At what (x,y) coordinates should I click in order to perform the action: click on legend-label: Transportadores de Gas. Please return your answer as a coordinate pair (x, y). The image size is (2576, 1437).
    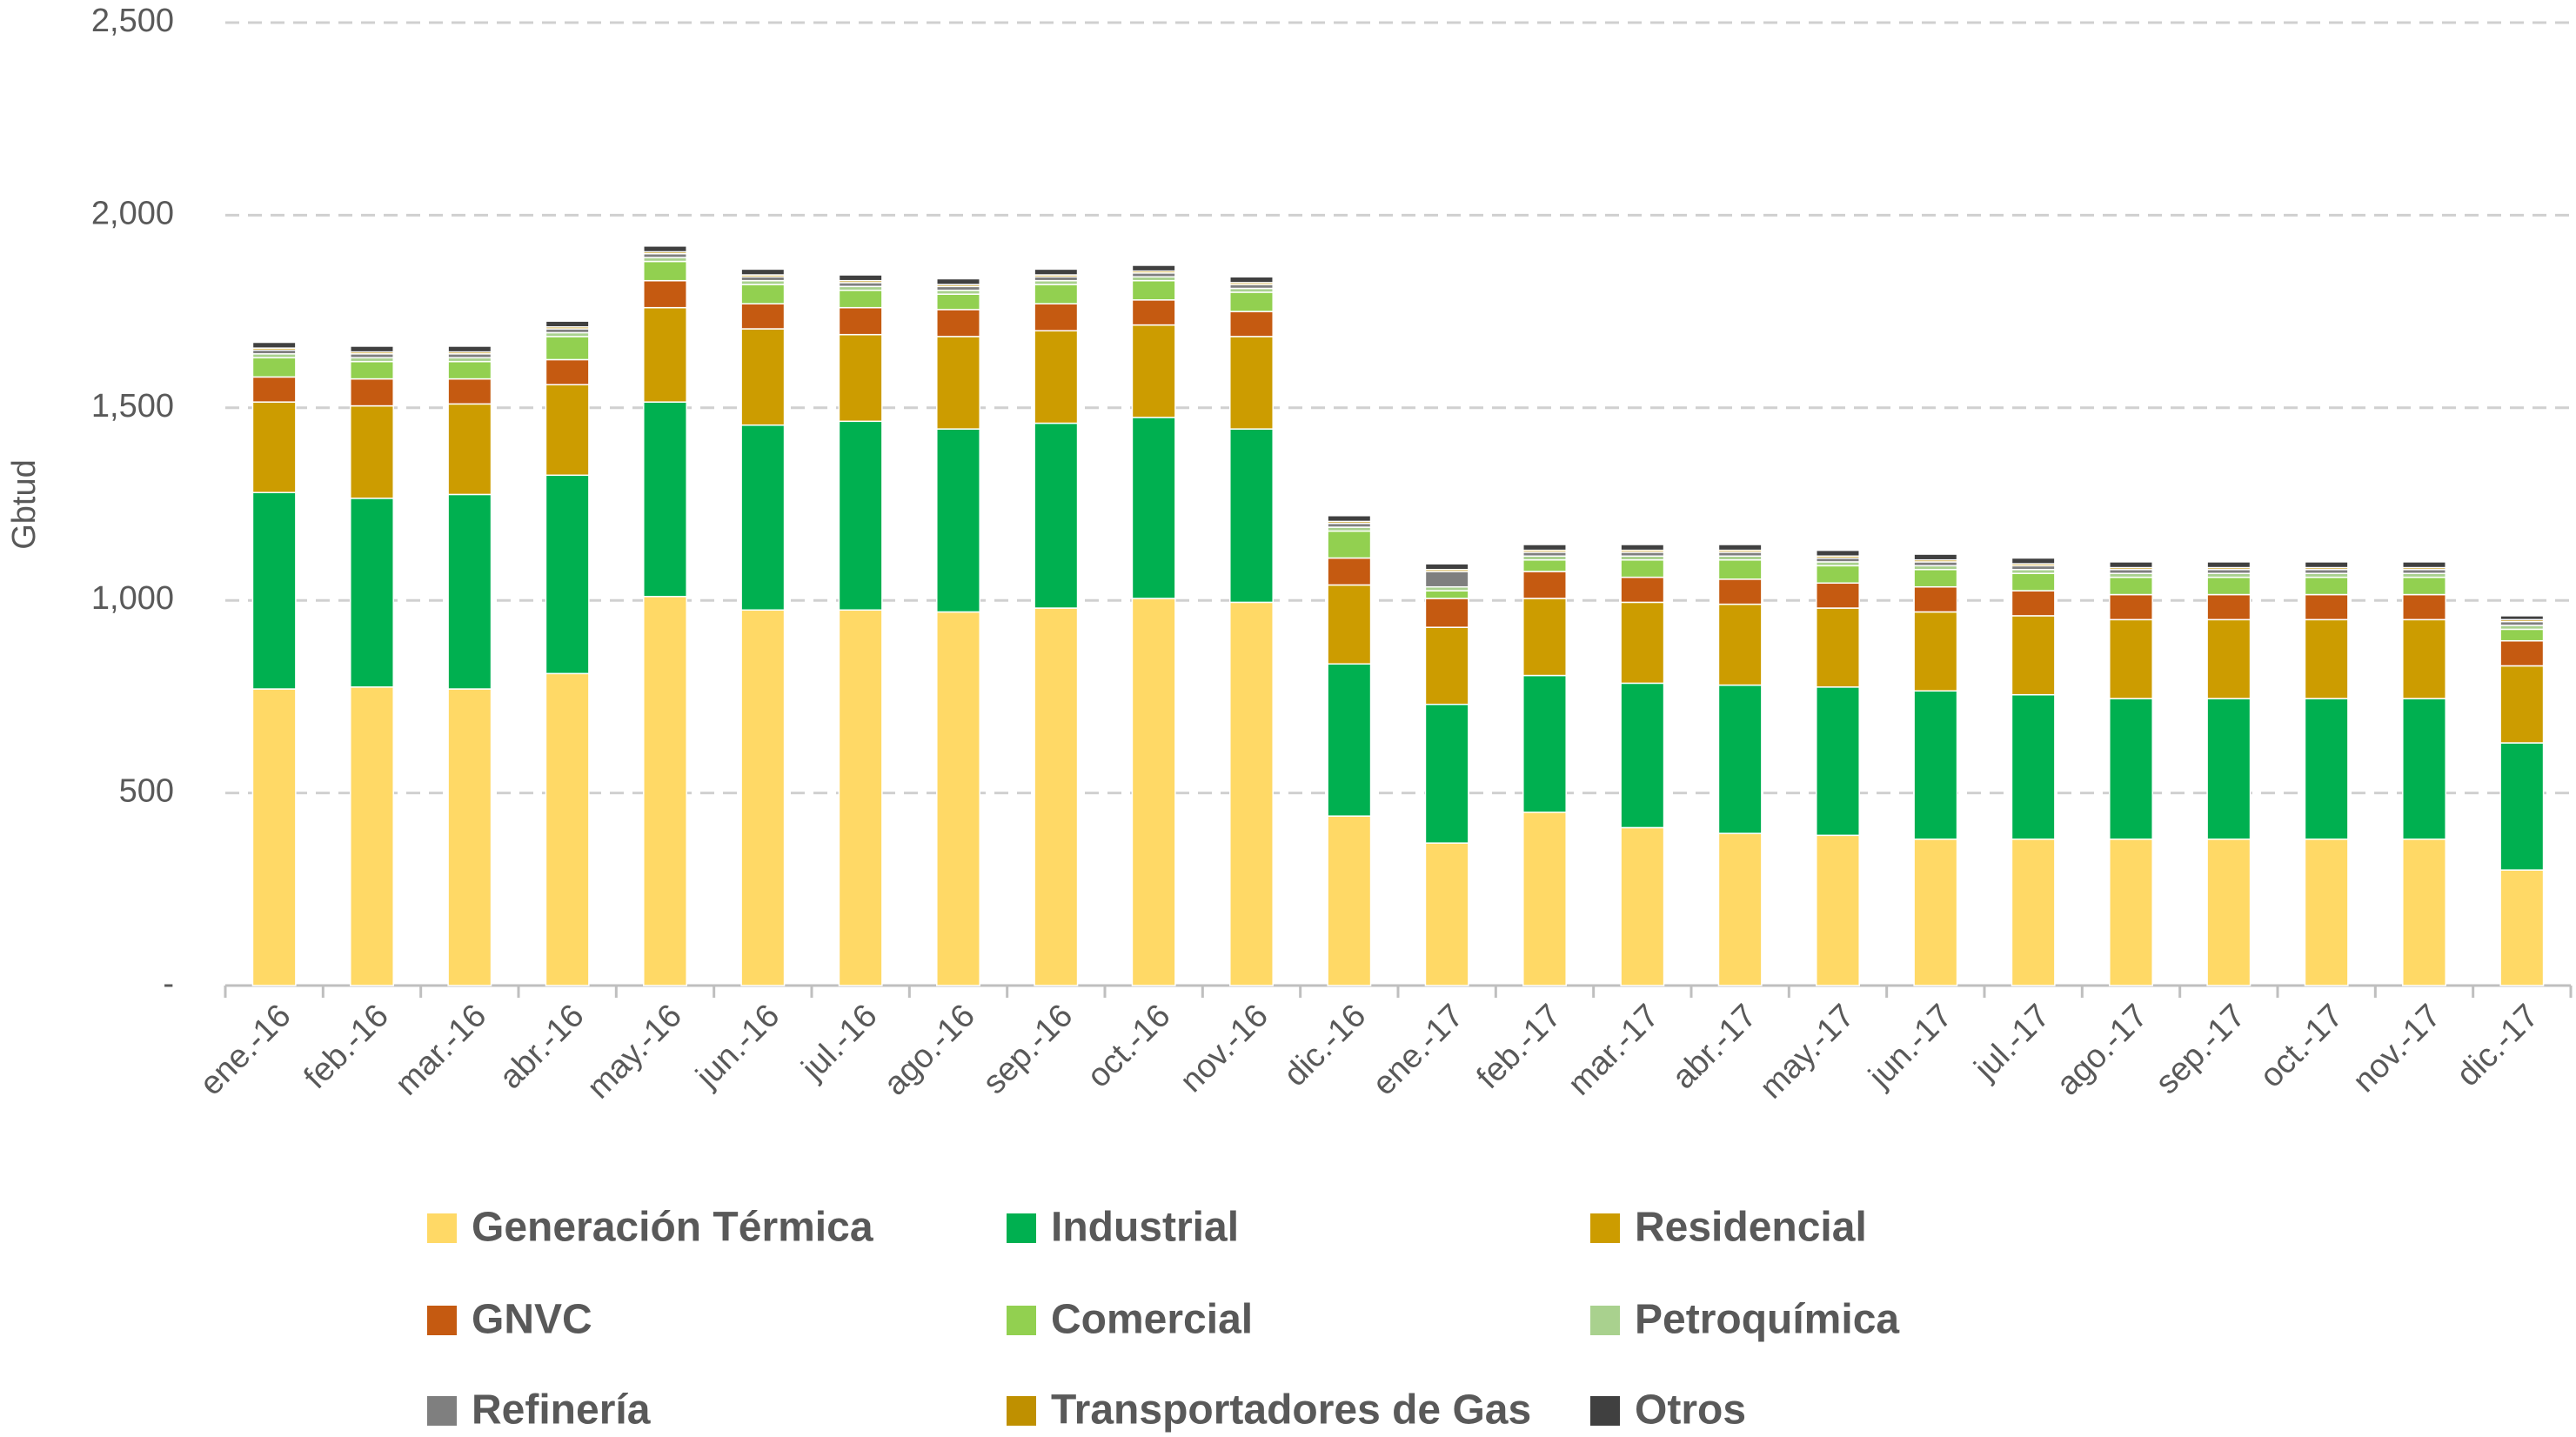
    Looking at the image, I should click on (1291, 1411).